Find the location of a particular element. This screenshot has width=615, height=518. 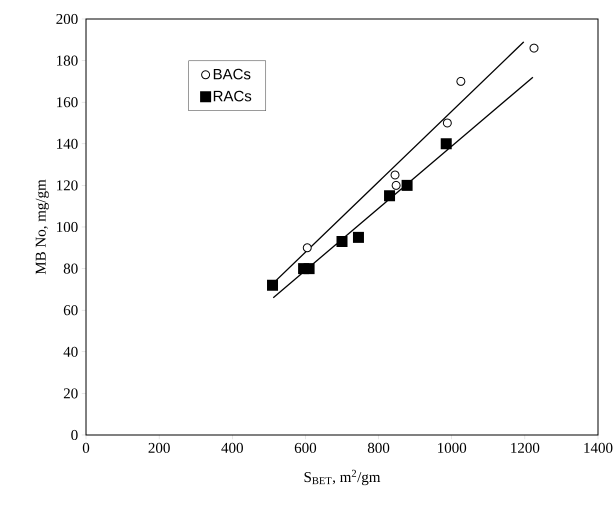

x-tick-label: 400 is located at coordinates (232, 447).